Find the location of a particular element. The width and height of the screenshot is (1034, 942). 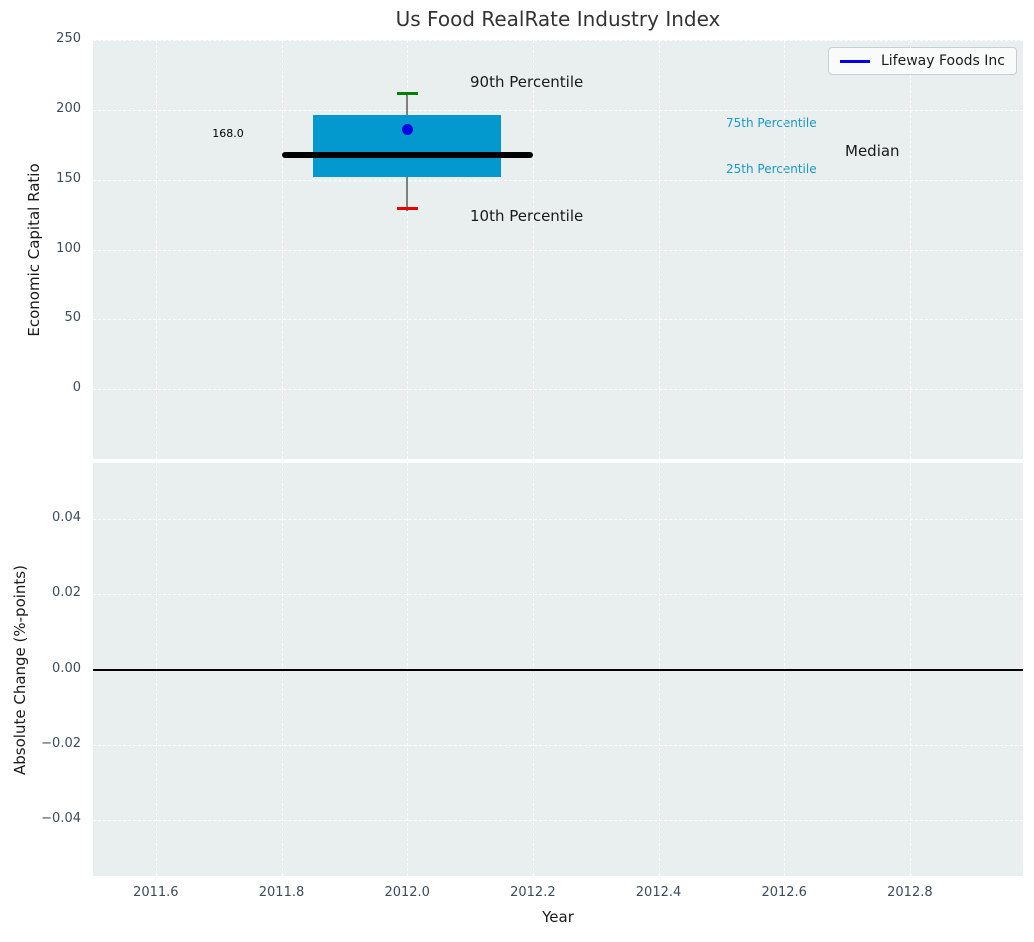

x-tick-label: 2012.2 is located at coordinates (533, 892).